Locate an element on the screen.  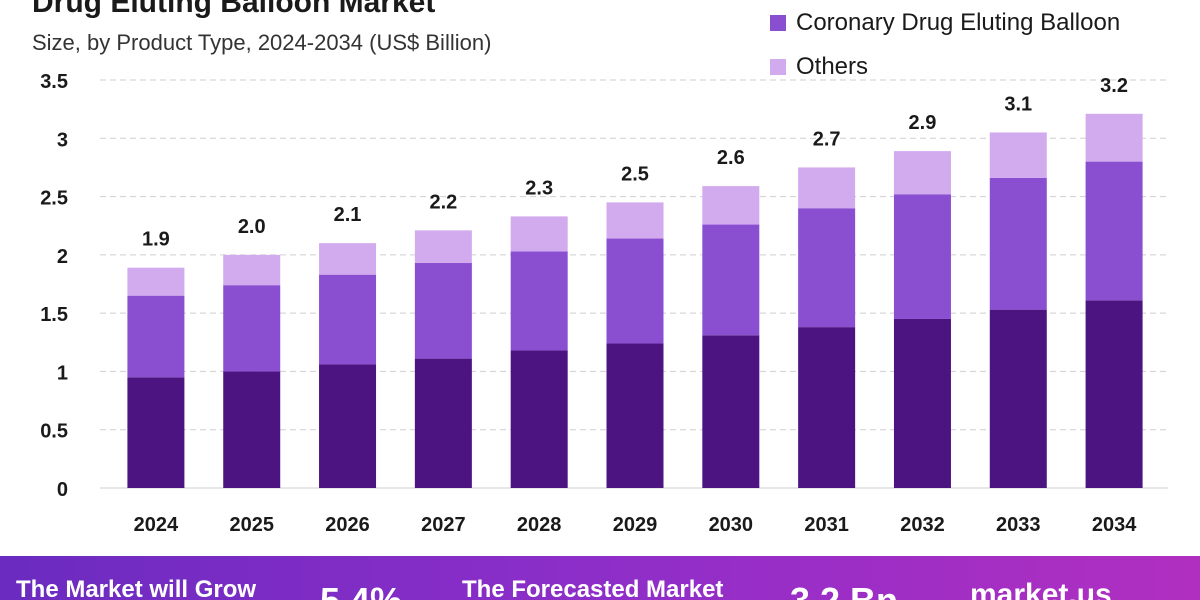
legend-item-coronary: Coronary Drug Eluting Balloon is located at coordinates (945, 23).